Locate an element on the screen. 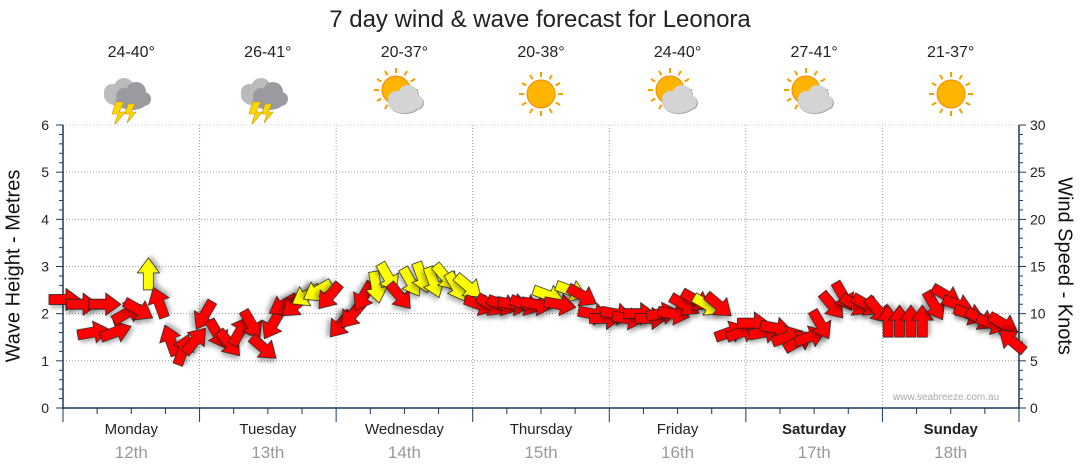  day-temp-range: 27-41° is located at coordinates (814, 52).